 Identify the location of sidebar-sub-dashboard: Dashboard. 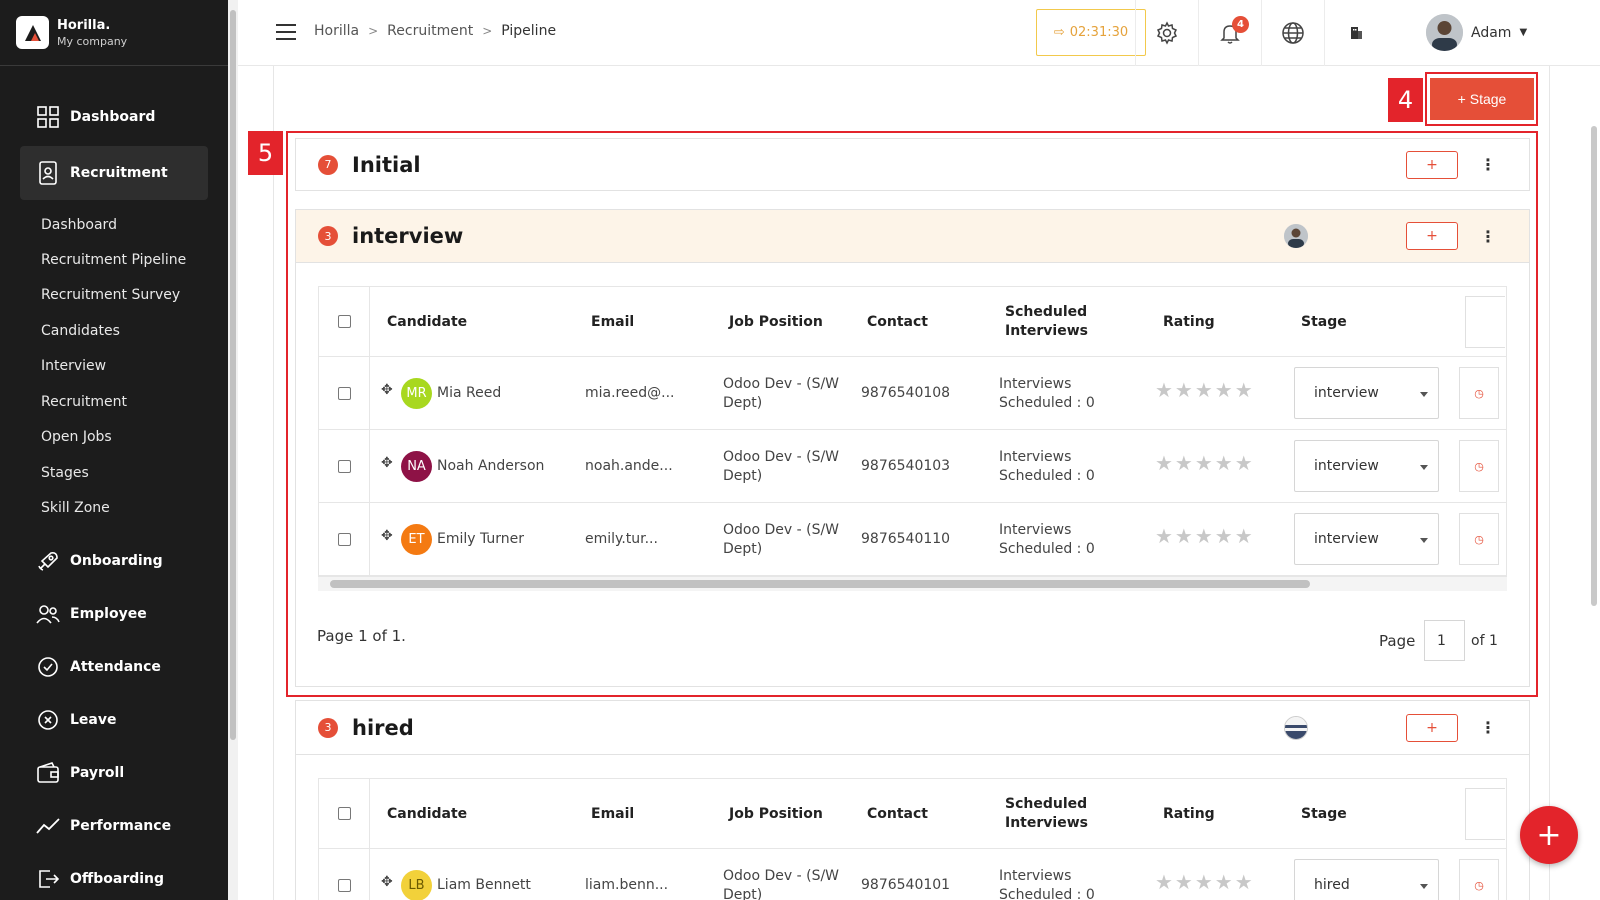
(79, 225).